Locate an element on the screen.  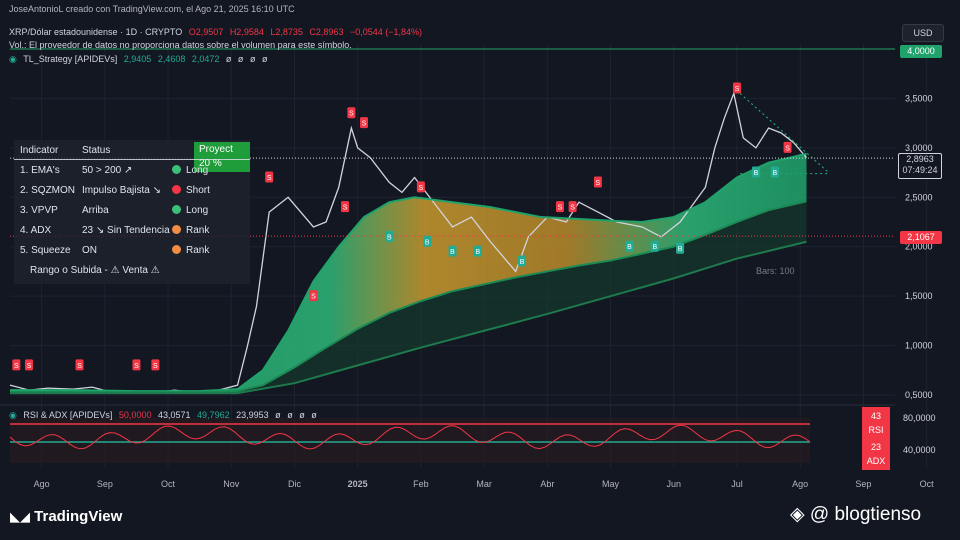
ohlc-close: C2,8963 is located at coordinates (326, 32).